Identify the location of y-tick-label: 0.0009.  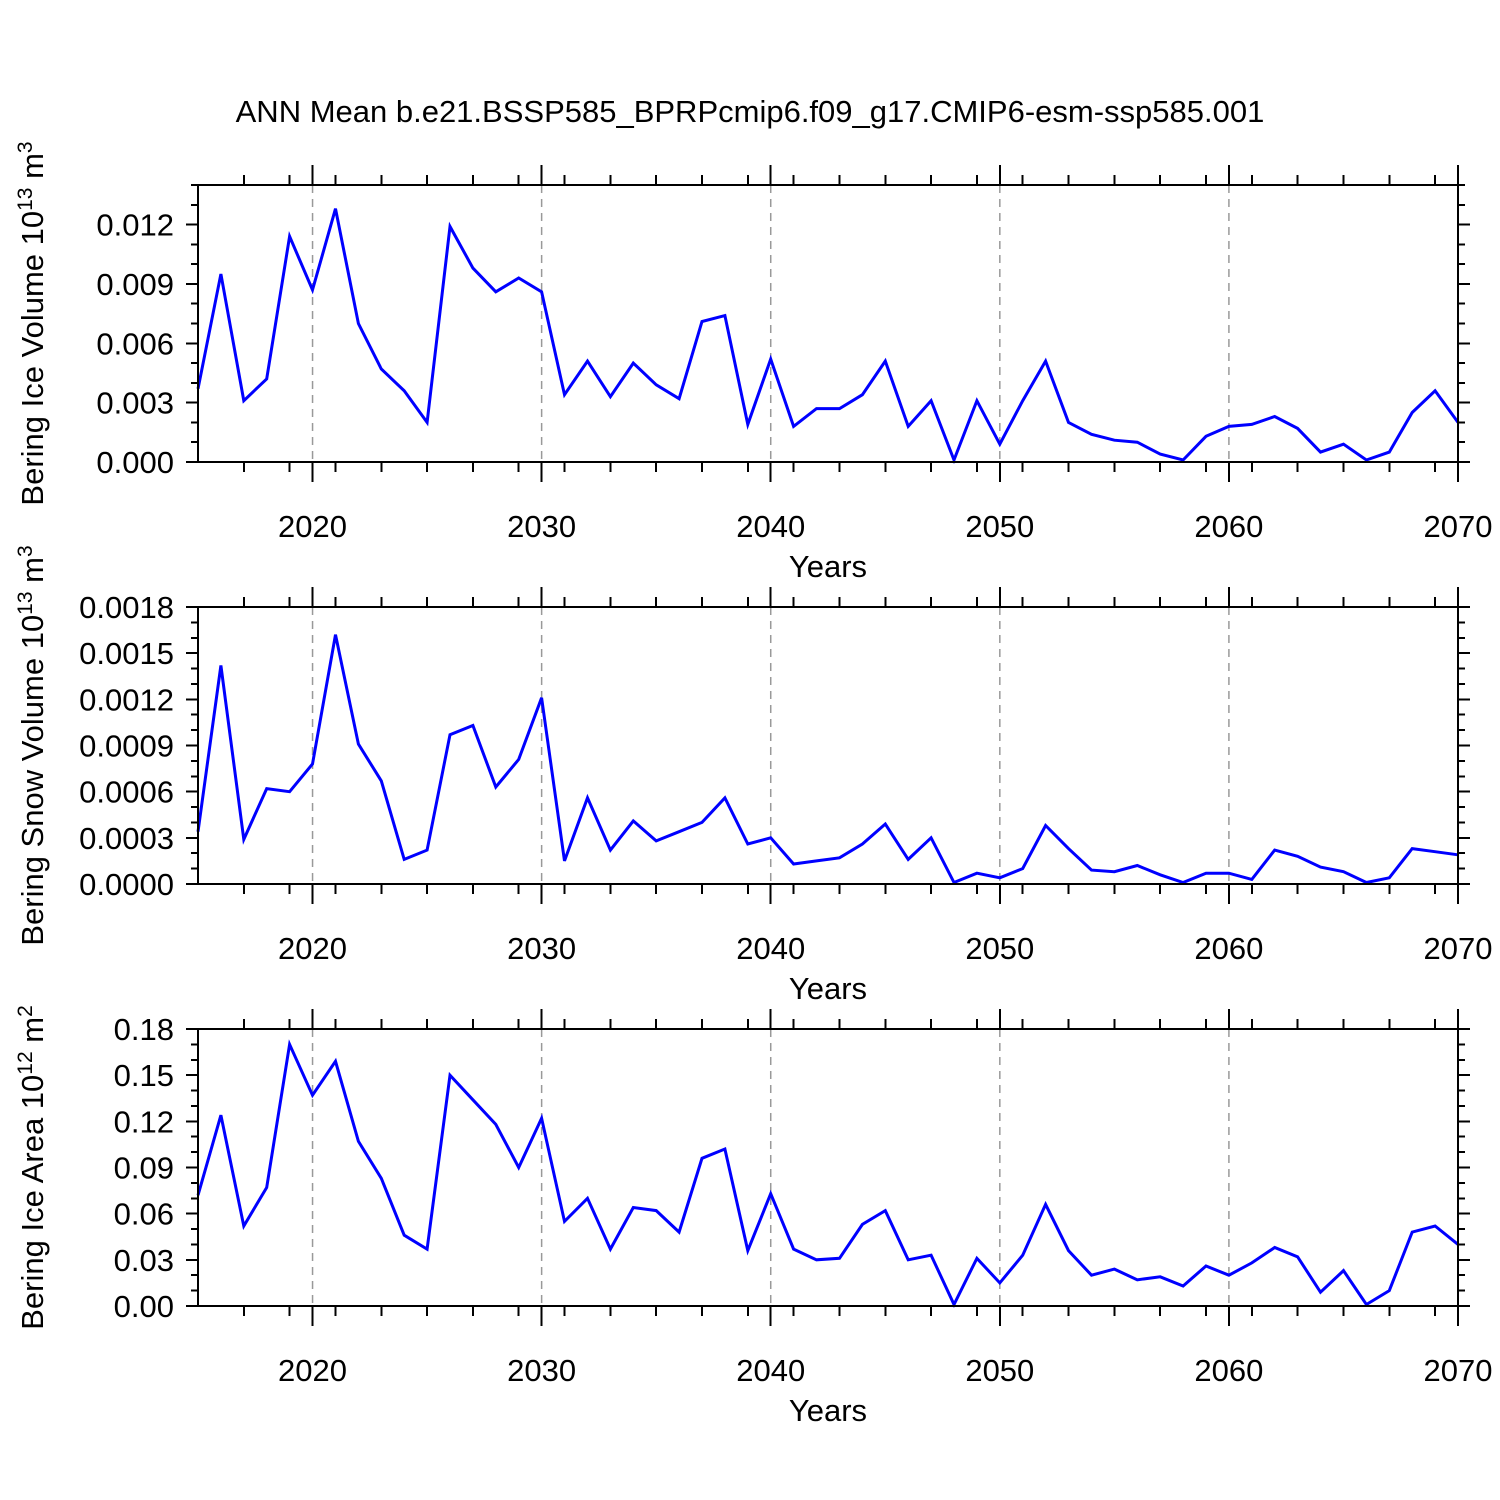
(126, 746).